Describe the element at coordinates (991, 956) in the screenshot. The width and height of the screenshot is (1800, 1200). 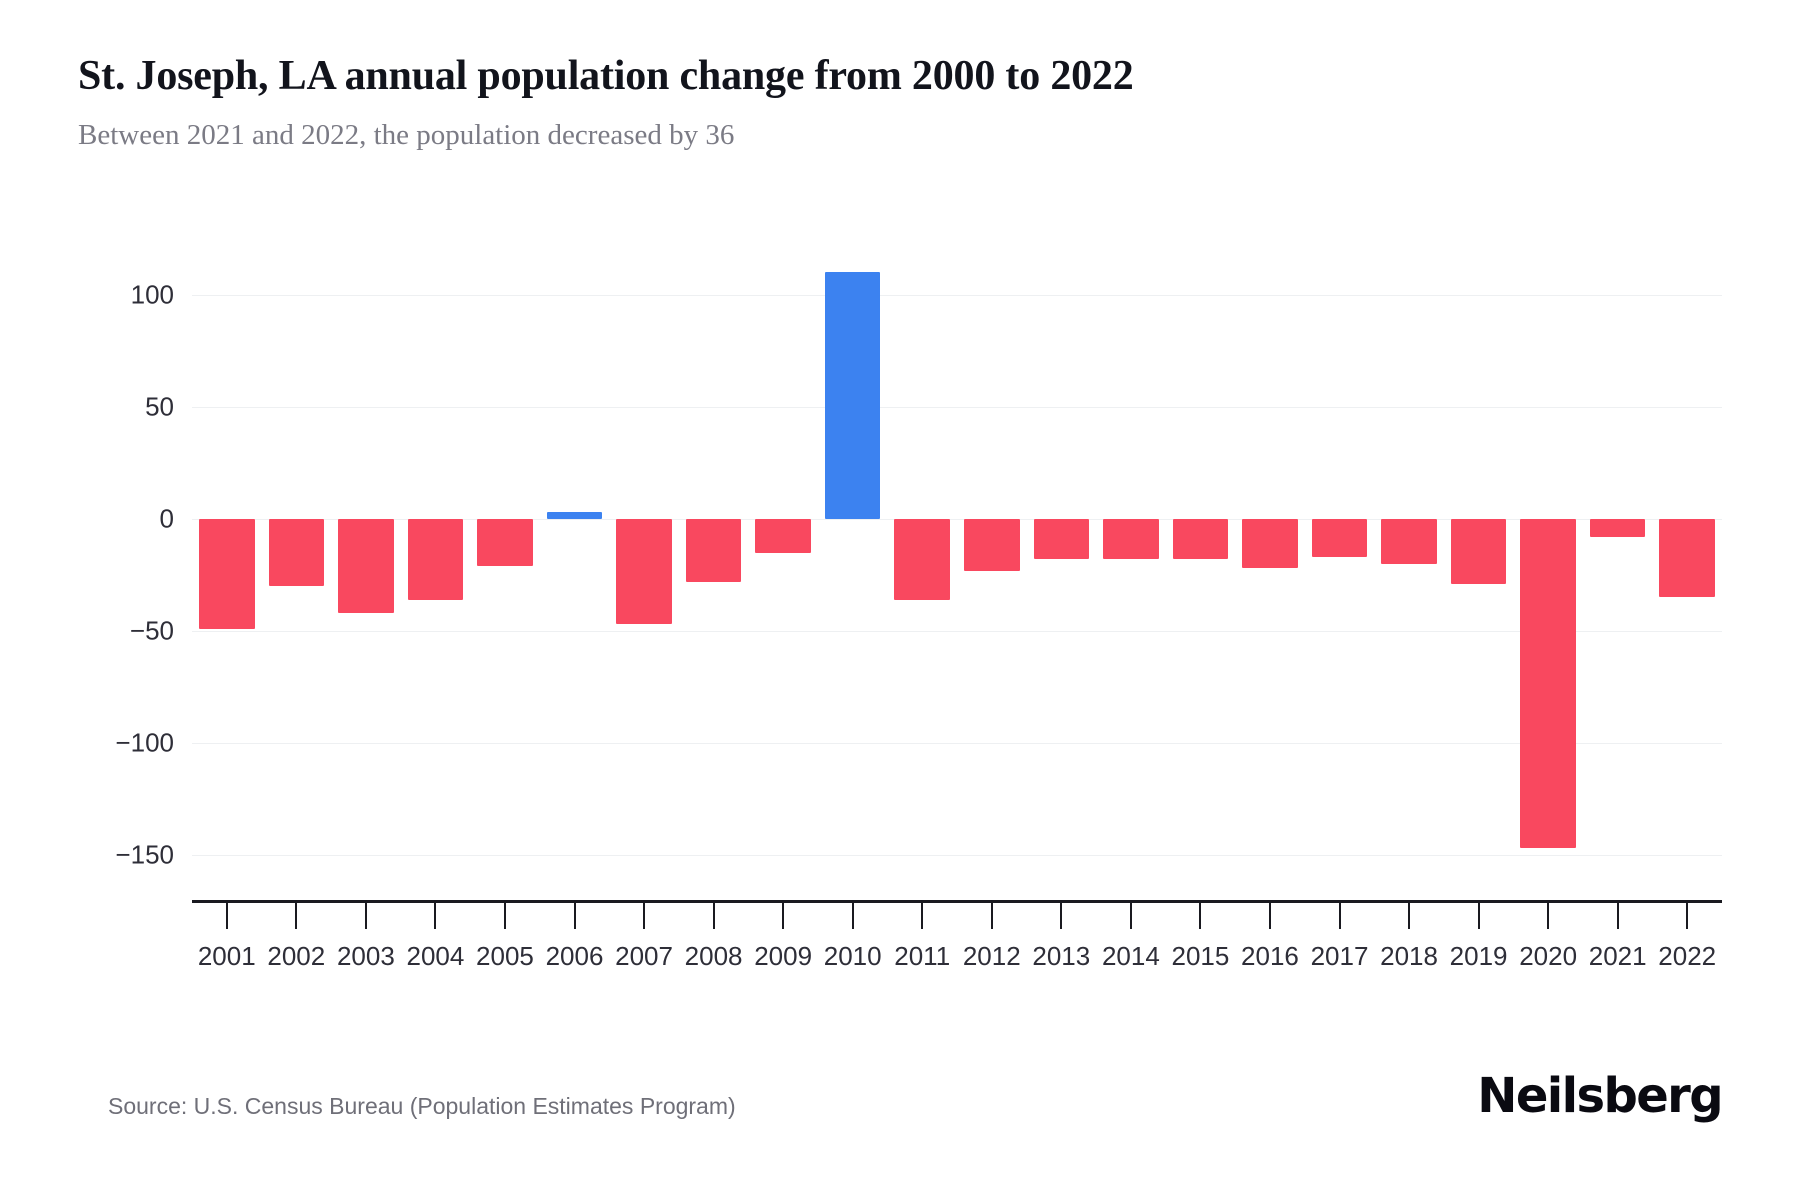
I see `x-axis-label-2012: 2012` at that location.